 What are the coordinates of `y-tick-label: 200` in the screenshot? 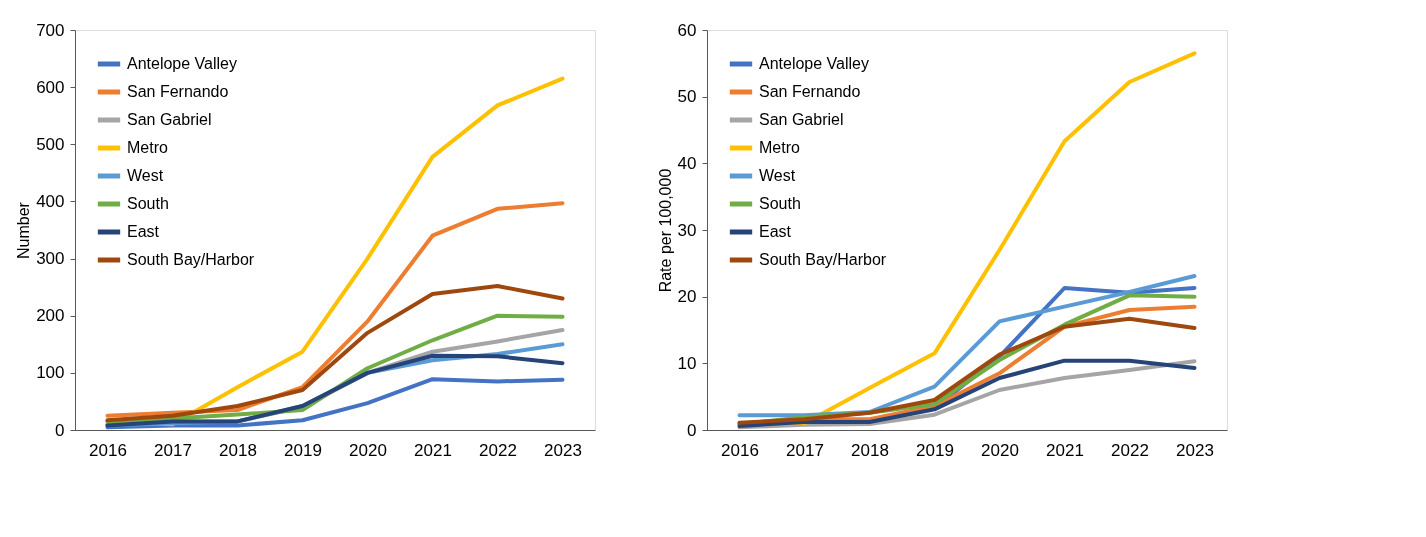 It's located at (50, 316).